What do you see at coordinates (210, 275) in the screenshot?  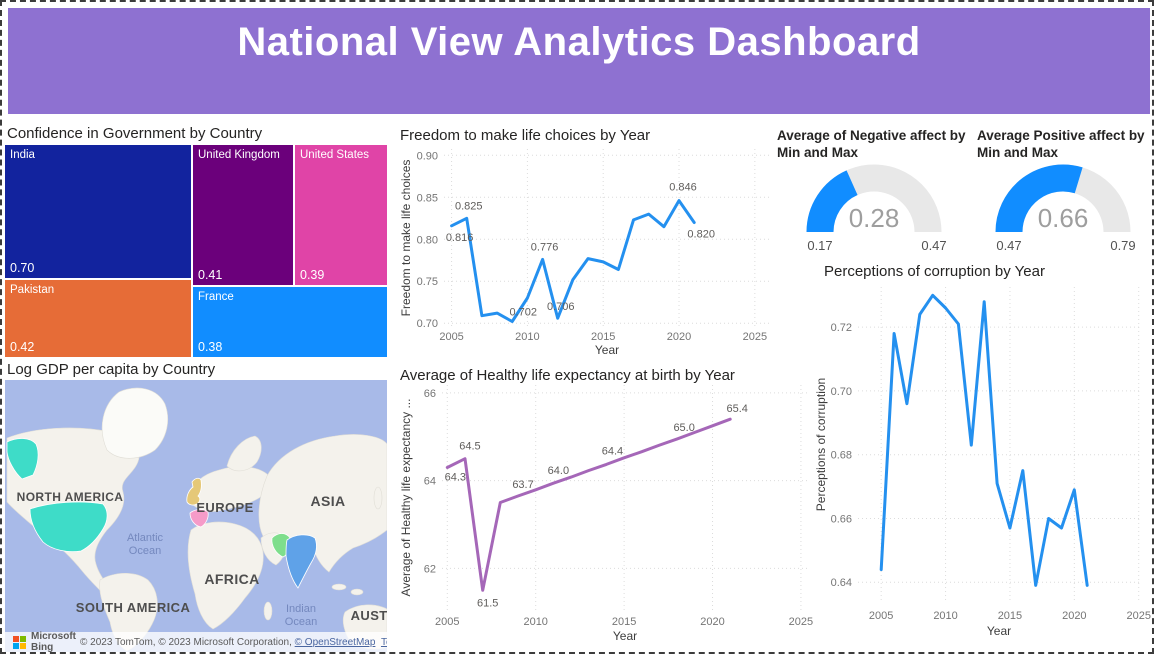 I see `treemap-node-value: 0.41` at bounding box center [210, 275].